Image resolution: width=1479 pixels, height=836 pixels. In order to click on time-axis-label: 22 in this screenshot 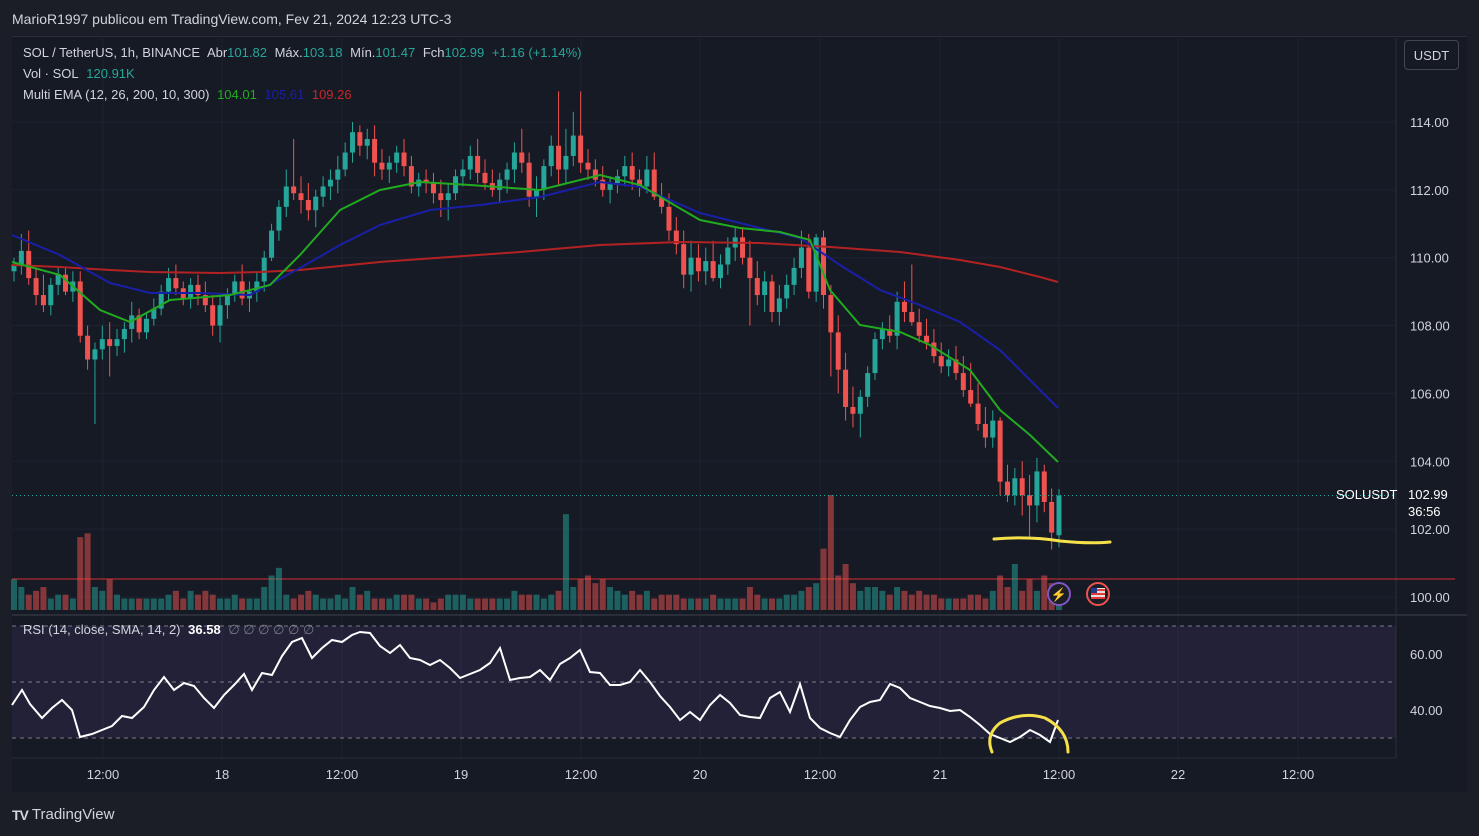, I will do `click(1178, 774)`.